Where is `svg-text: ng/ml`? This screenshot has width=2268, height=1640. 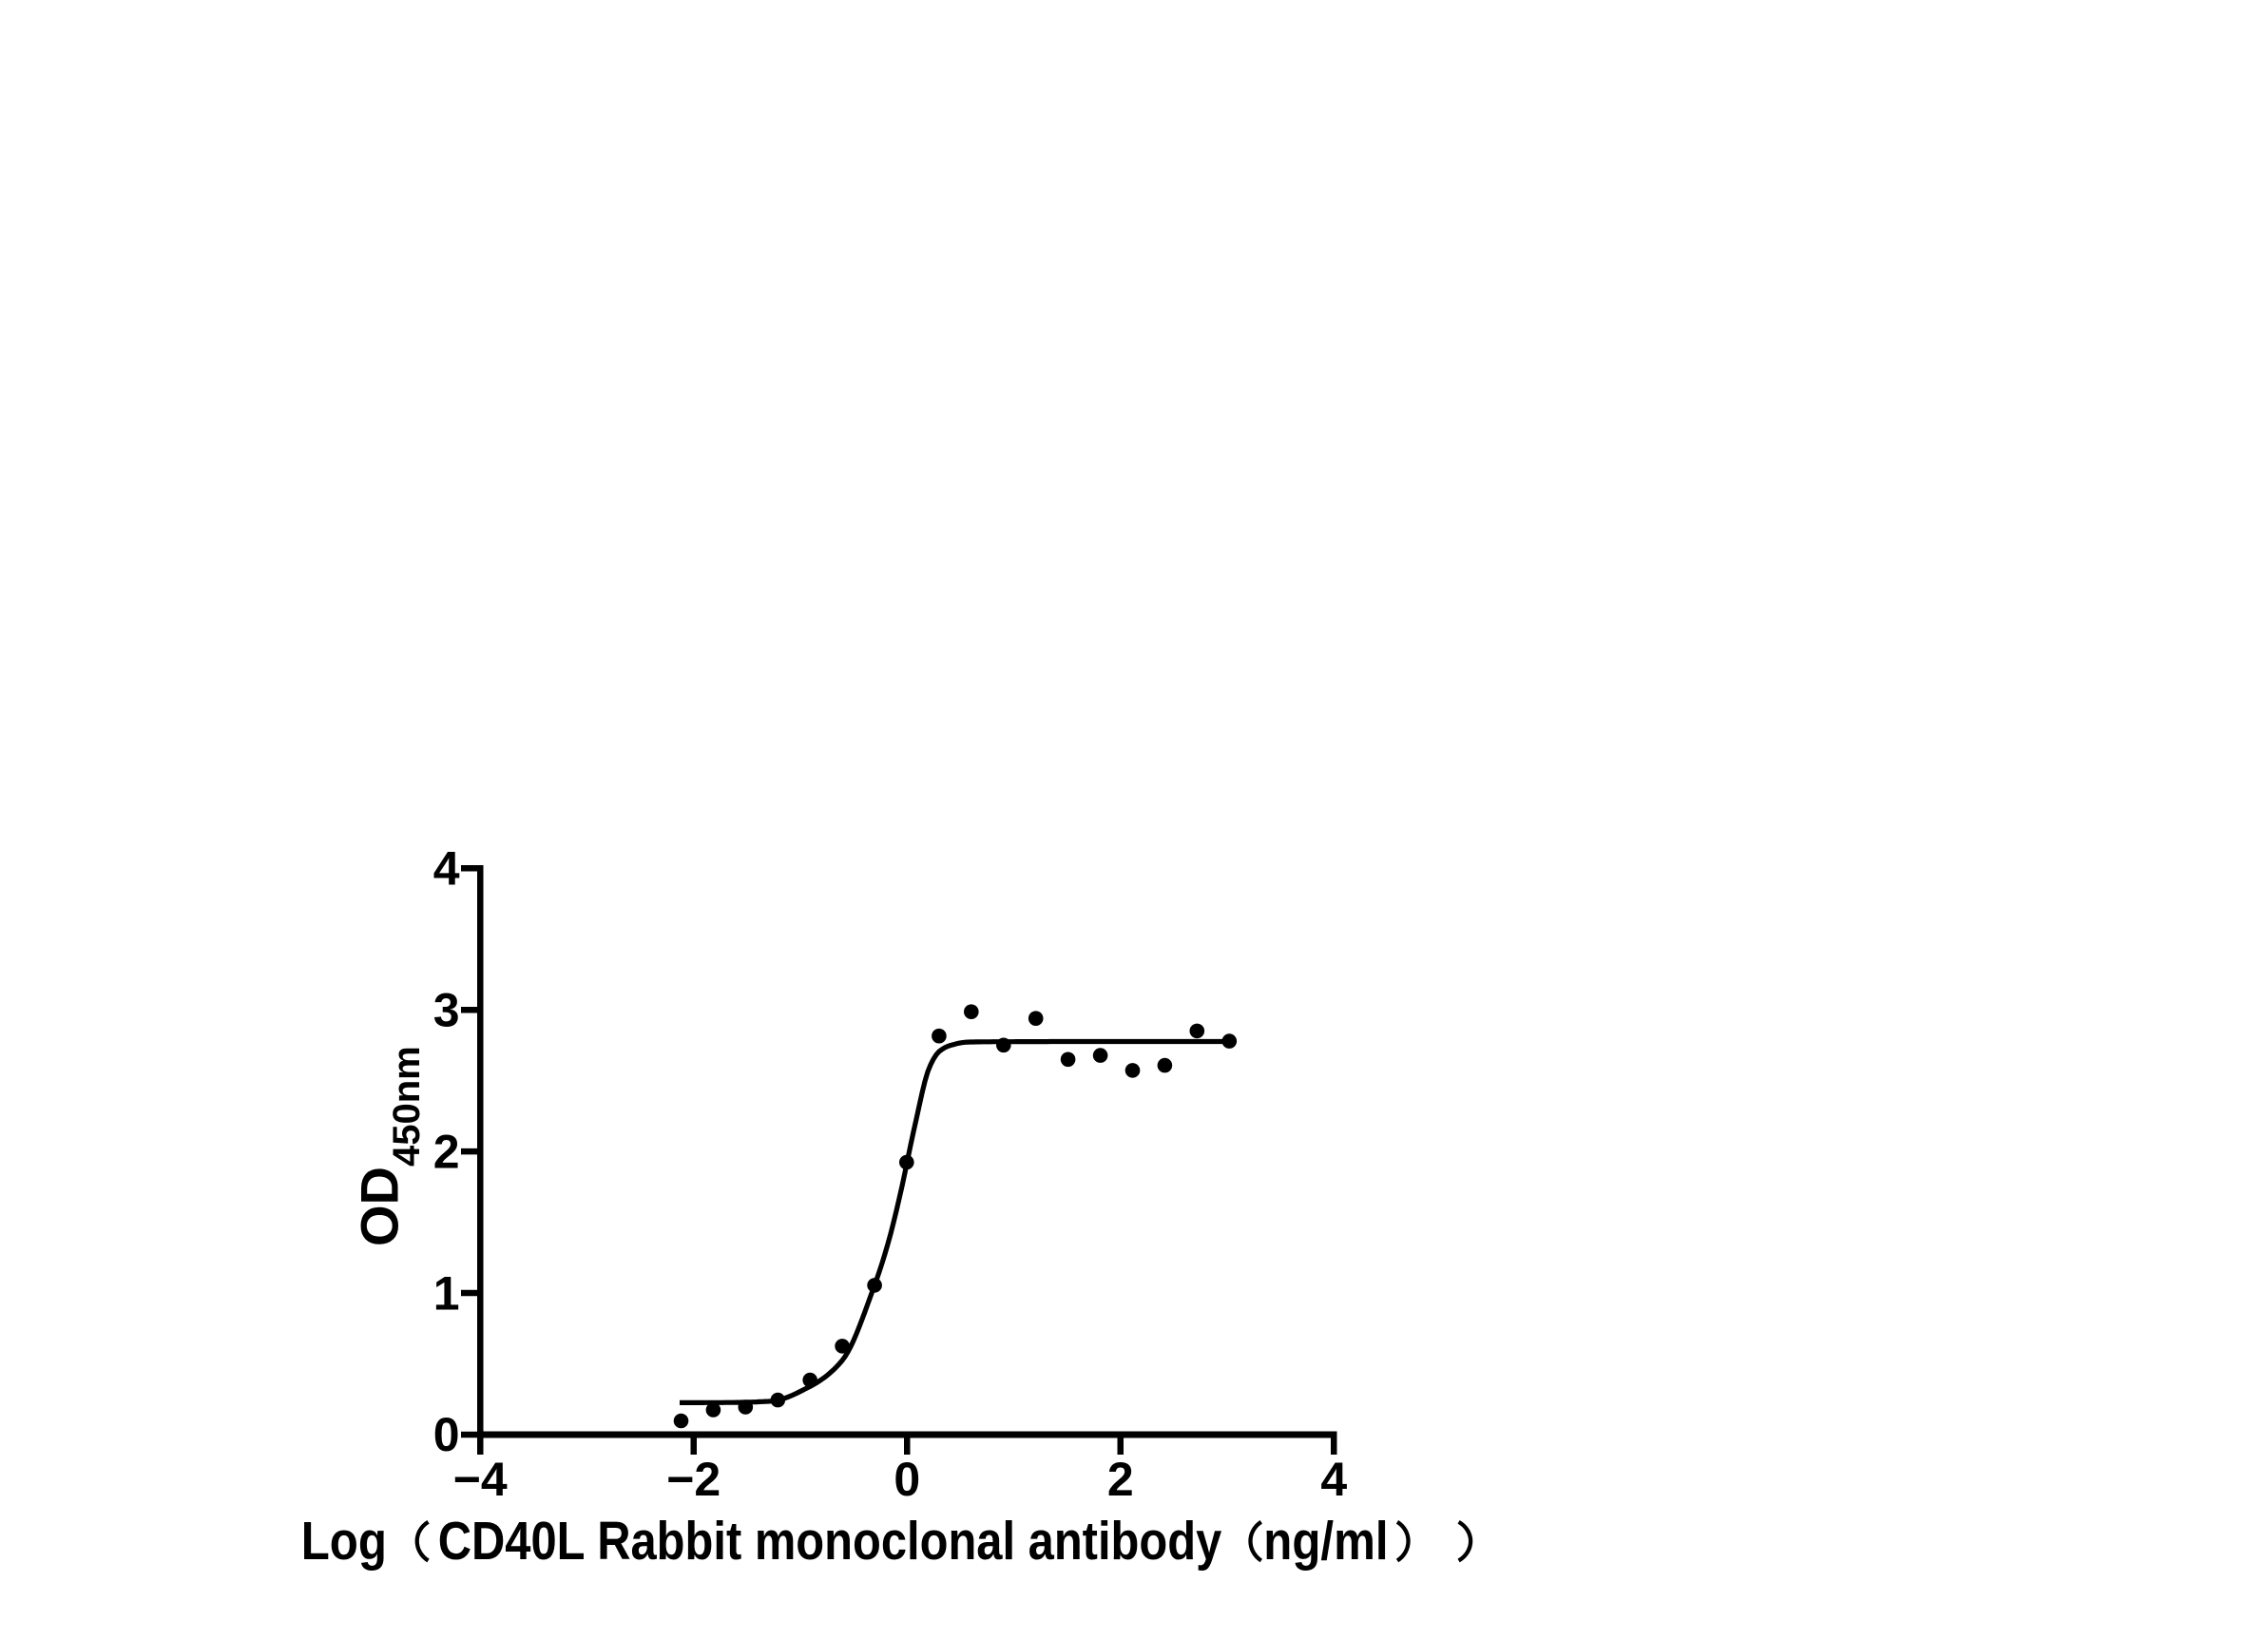
svg-text: ng/ml is located at coordinates (1325, 1542).